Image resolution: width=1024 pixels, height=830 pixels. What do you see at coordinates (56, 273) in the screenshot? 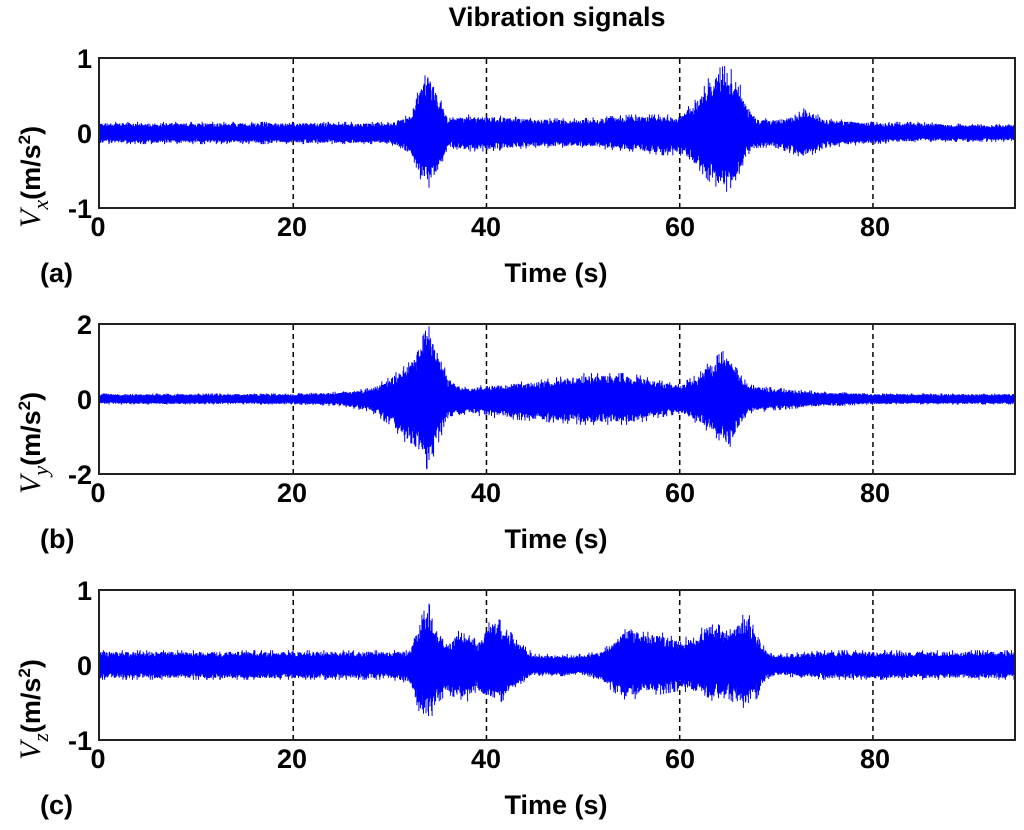
I see `panel-label: (a)` at bounding box center [56, 273].